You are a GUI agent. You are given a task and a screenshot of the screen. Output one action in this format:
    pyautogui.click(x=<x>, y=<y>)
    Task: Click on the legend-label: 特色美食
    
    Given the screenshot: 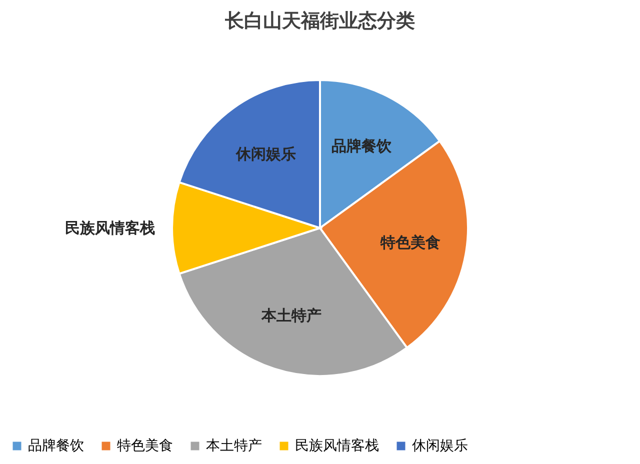 What is the action you would take?
    pyautogui.click(x=145, y=446)
    